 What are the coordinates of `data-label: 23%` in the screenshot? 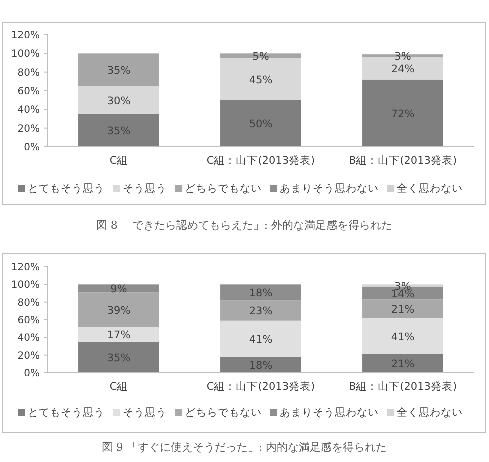 It's located at (261, 312).